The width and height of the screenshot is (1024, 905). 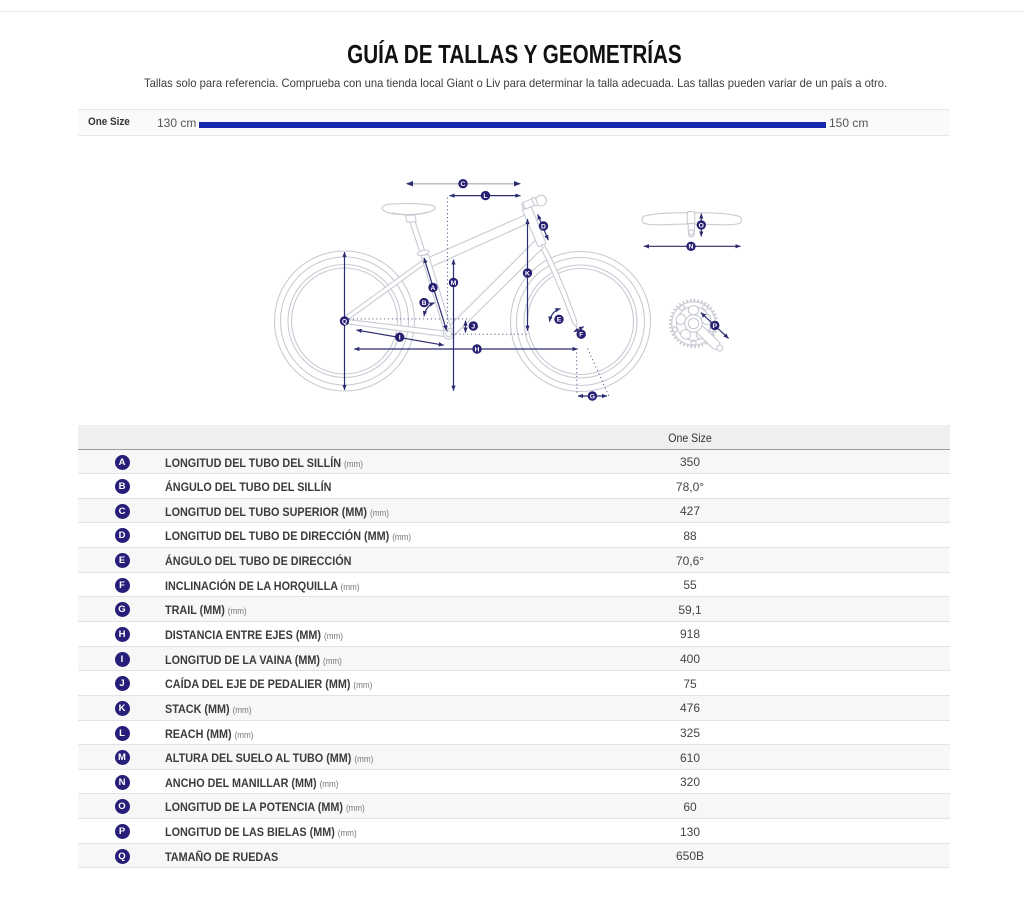 What do you see at coordinates (543, 226) in the screenshot?
I see `svg-text: D` at bounding box center [543, 226].